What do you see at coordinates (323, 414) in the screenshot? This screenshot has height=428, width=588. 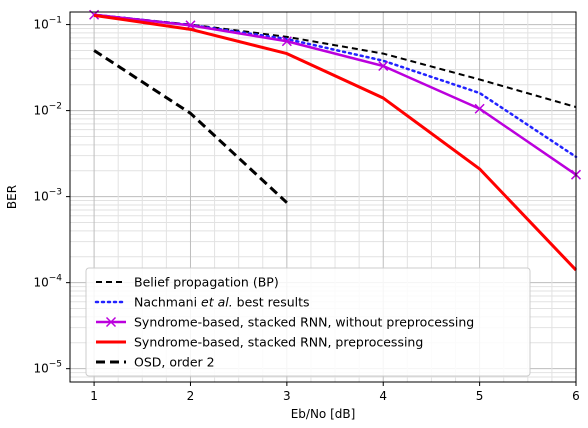 I see `x-axis-title: Eb/No [dB]` at bounding box center [323, 414].